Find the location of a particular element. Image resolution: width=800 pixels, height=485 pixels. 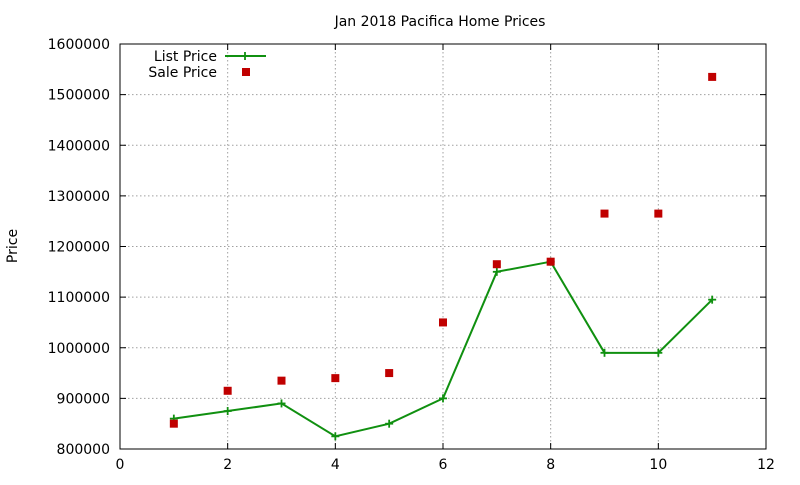

x-tick-label: 12 is located at coordinates (766, 465).